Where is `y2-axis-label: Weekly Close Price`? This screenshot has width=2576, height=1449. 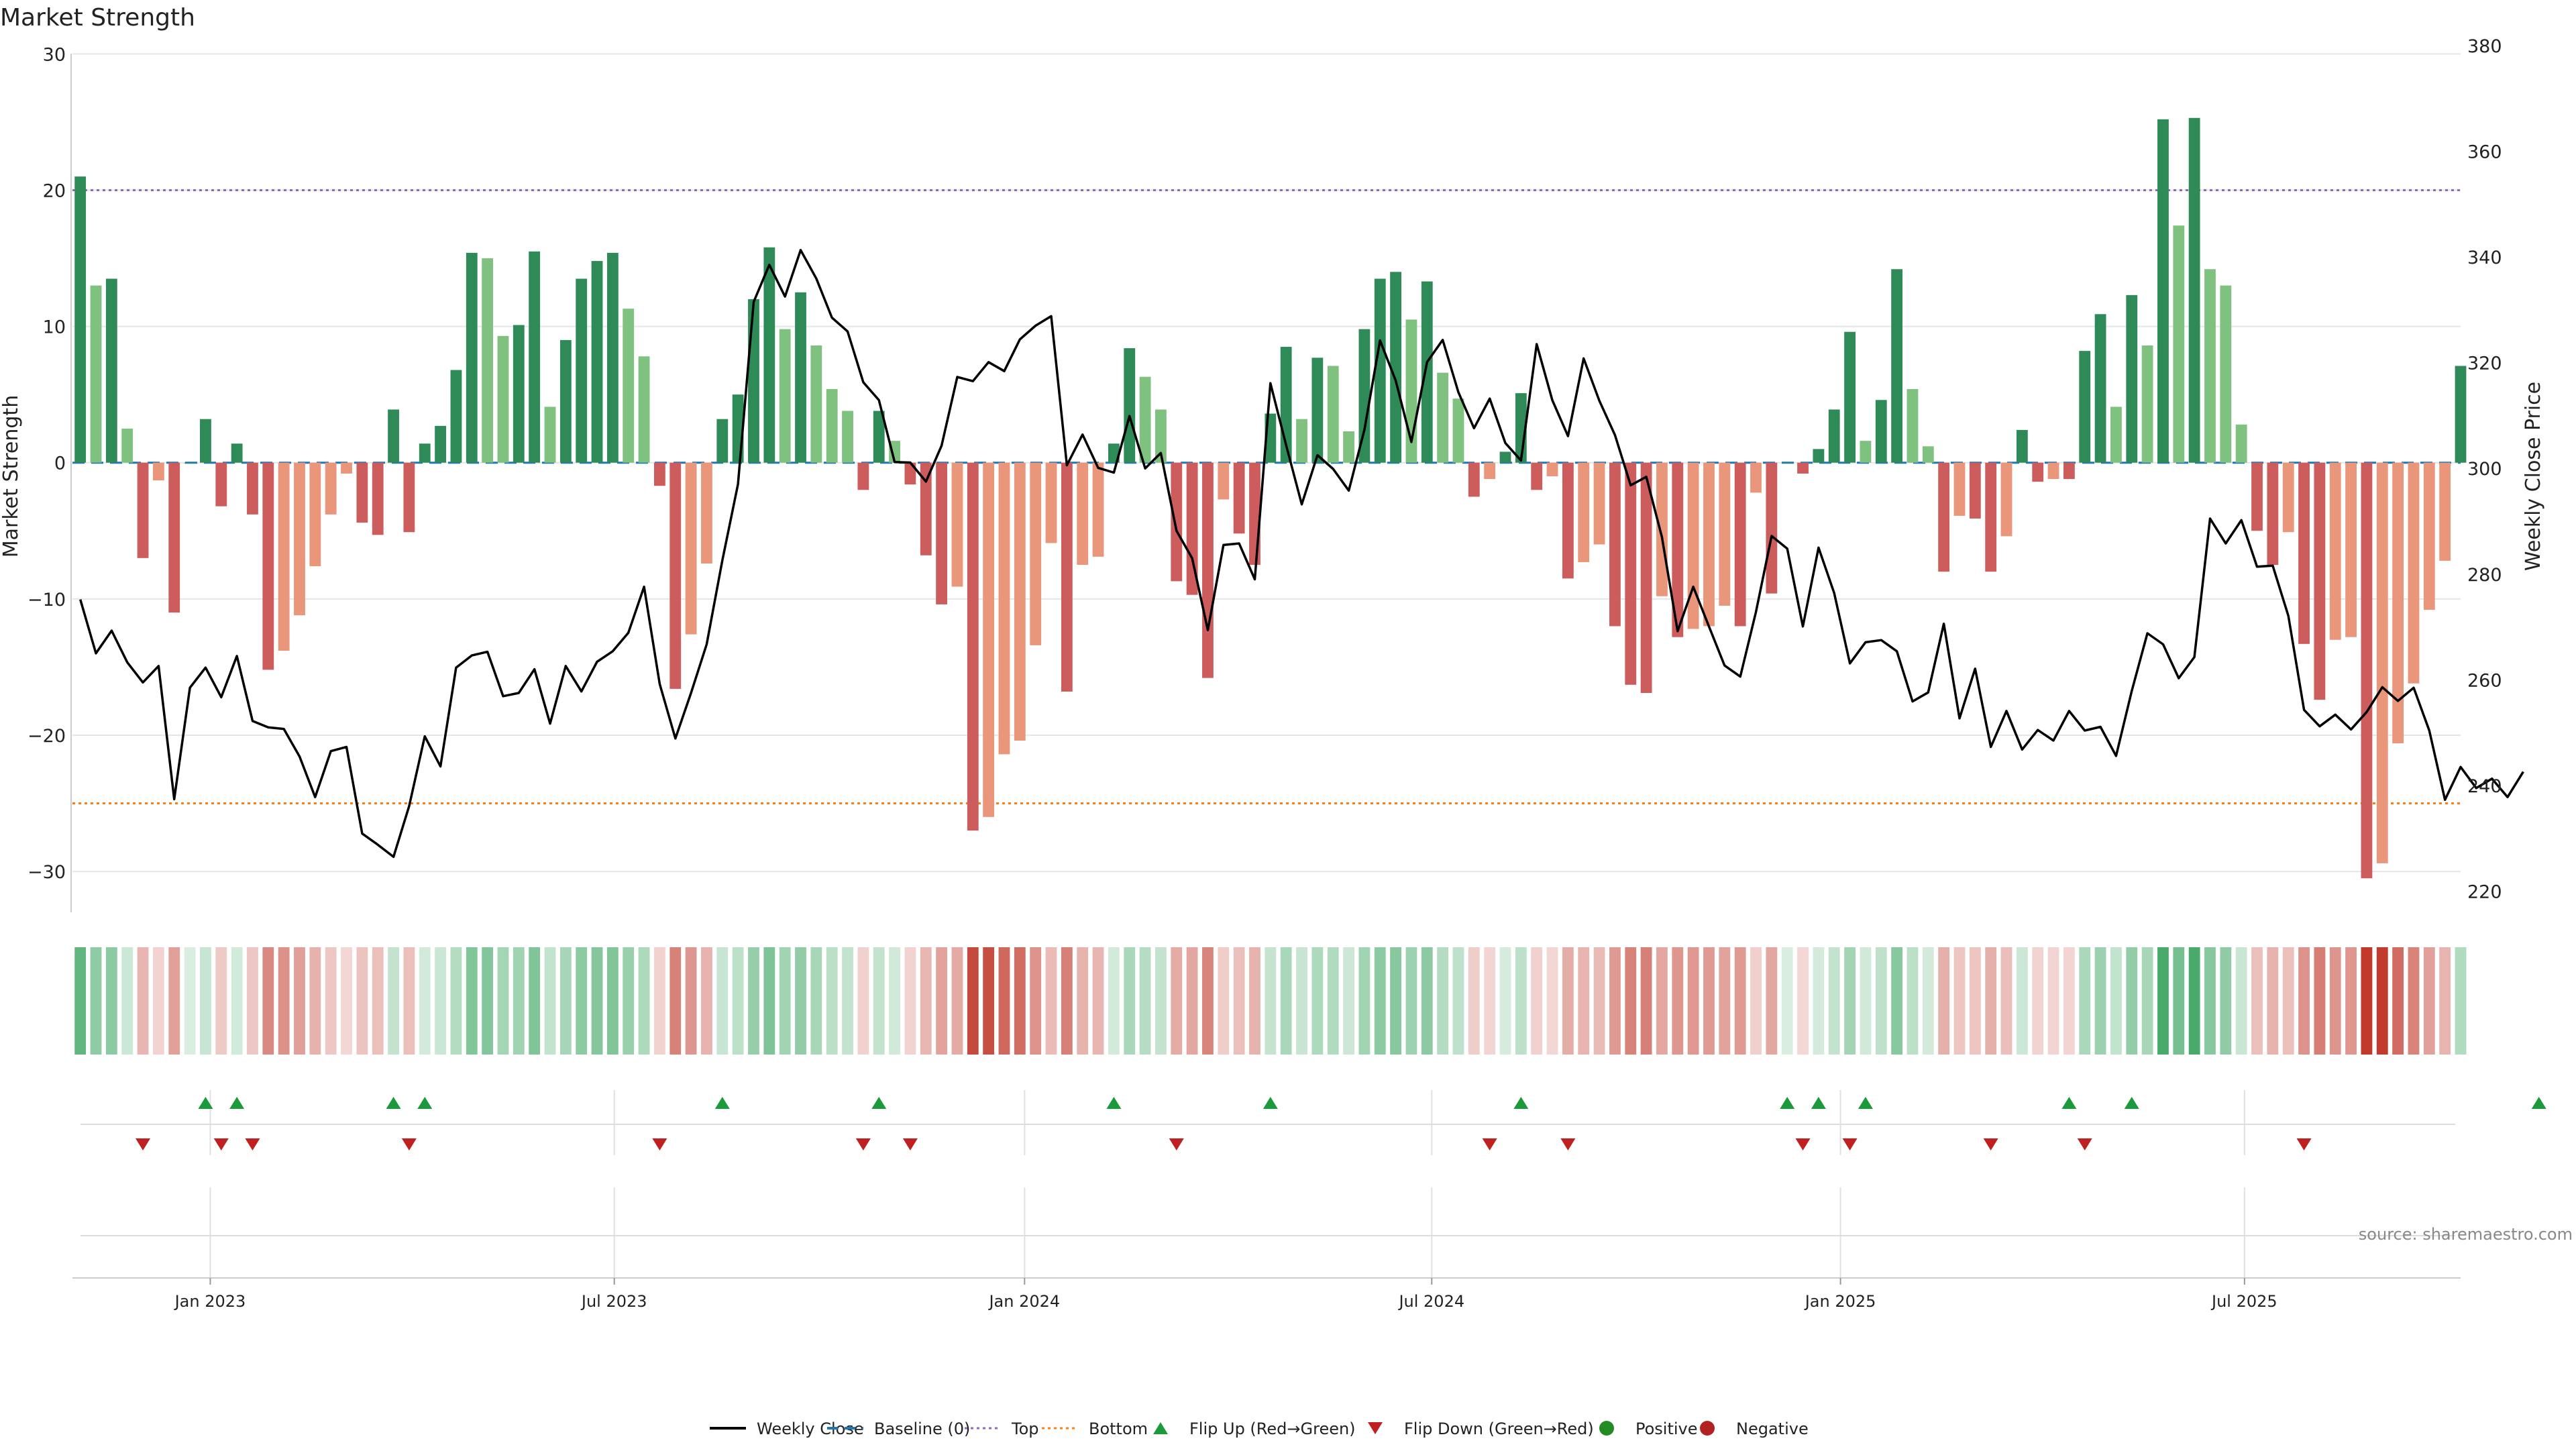
y2-axis-label: Weekly Close Price is located at coordinates (2533, 476).